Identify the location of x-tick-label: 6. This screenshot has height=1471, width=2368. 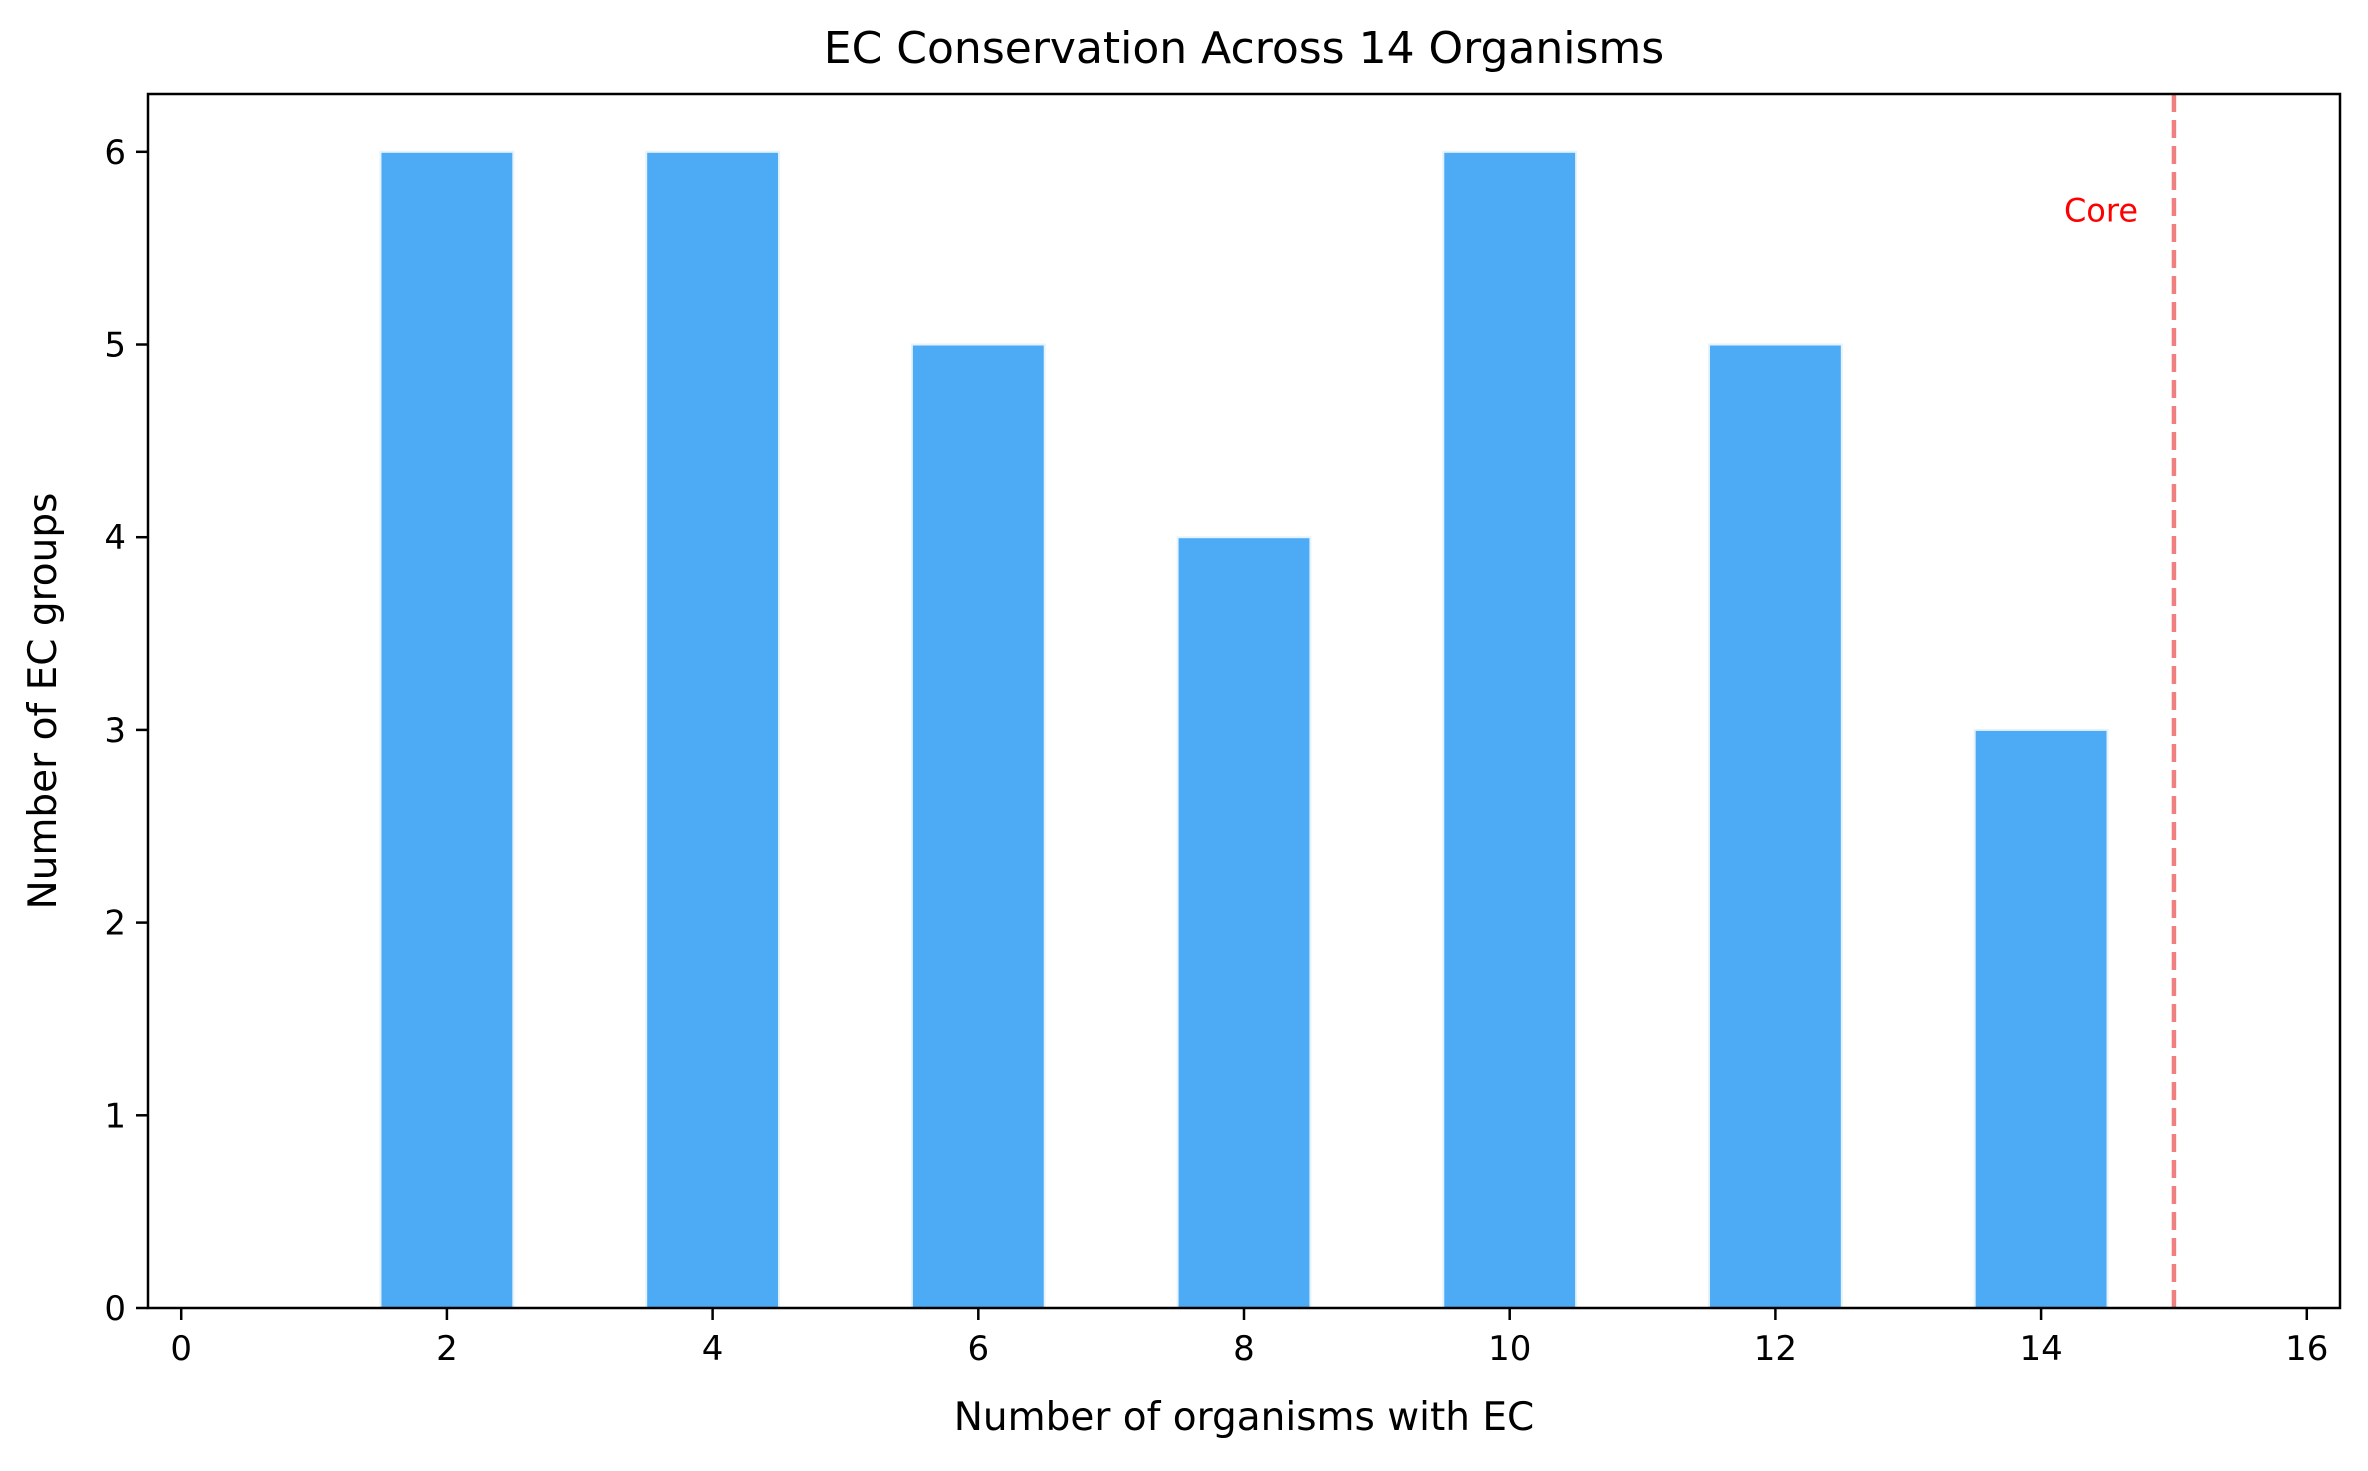
(978, 1349).